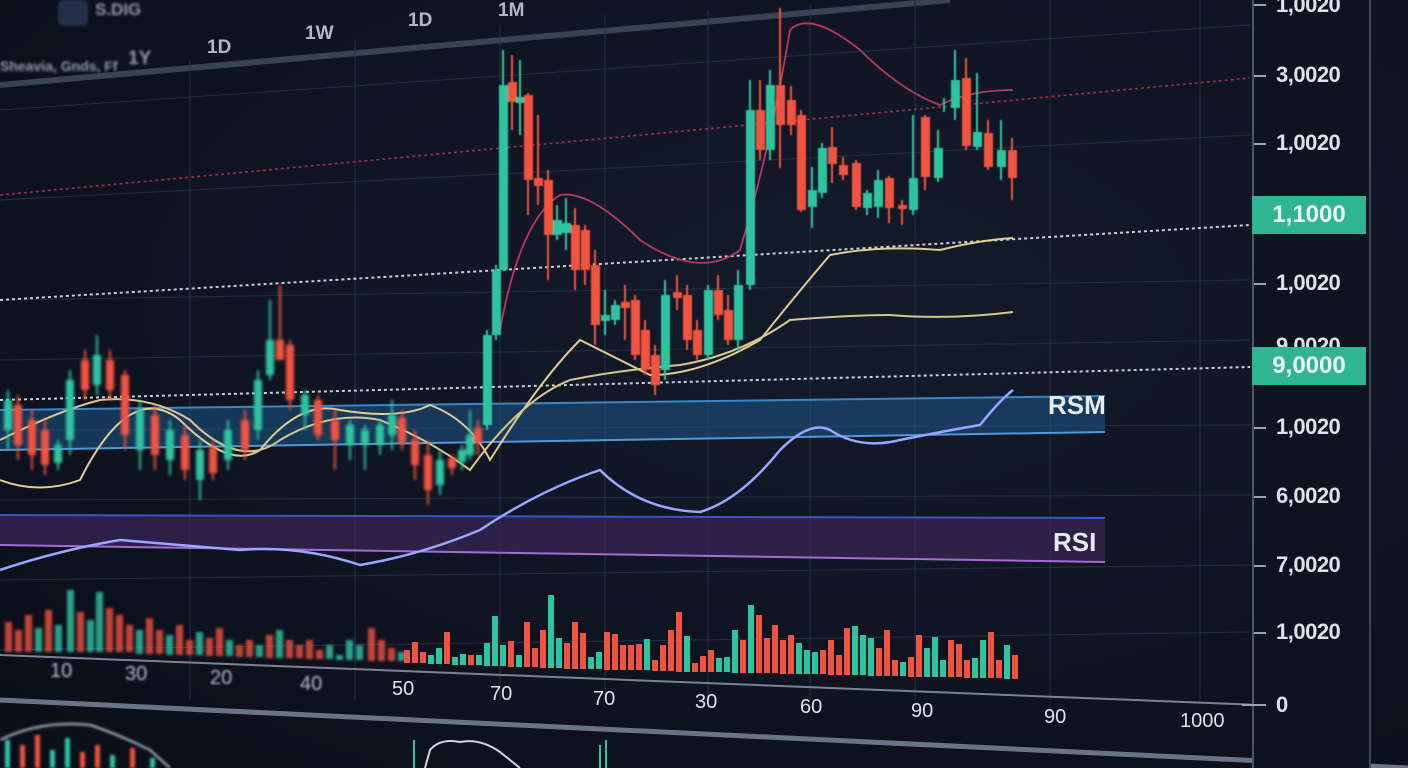 The width and height of the screenshot is (1408, 768). What do you see at coordinates (511, 634) in the screenshot?
I see `volume-bars` at bounding box center [511, 634].